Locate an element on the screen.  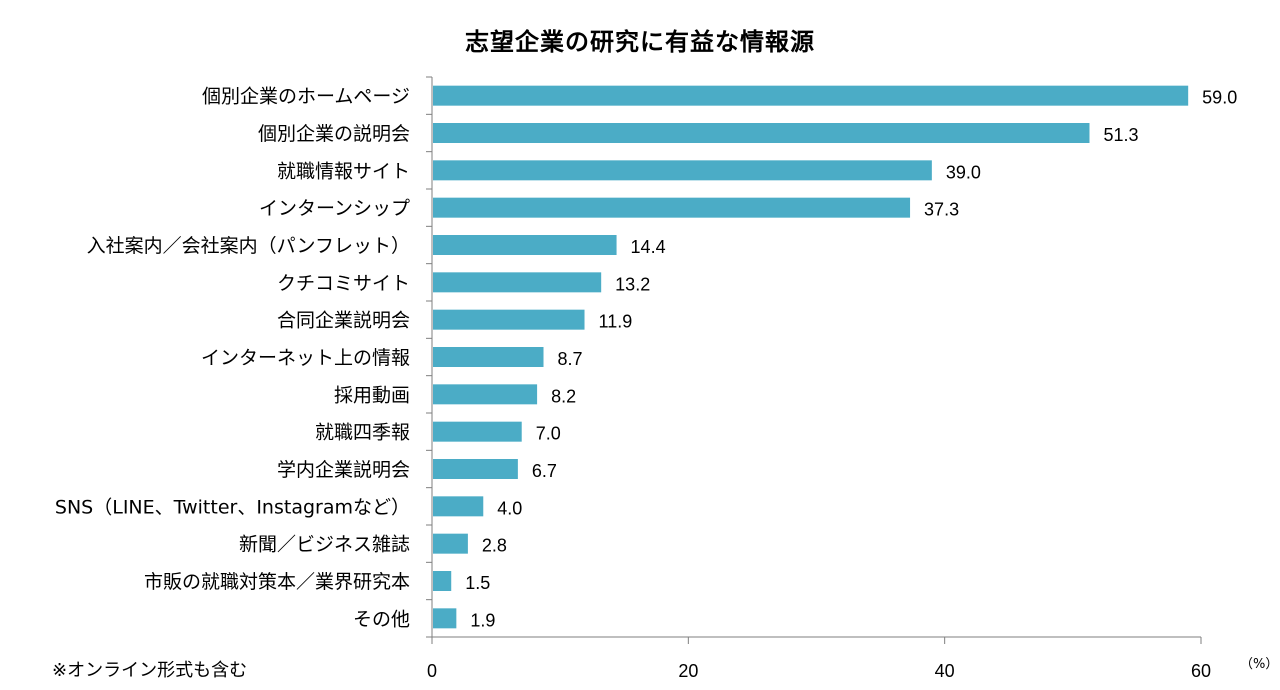
chart-title: 志望企業の研究に有益な情報源 is located at coordinates (640, 42).